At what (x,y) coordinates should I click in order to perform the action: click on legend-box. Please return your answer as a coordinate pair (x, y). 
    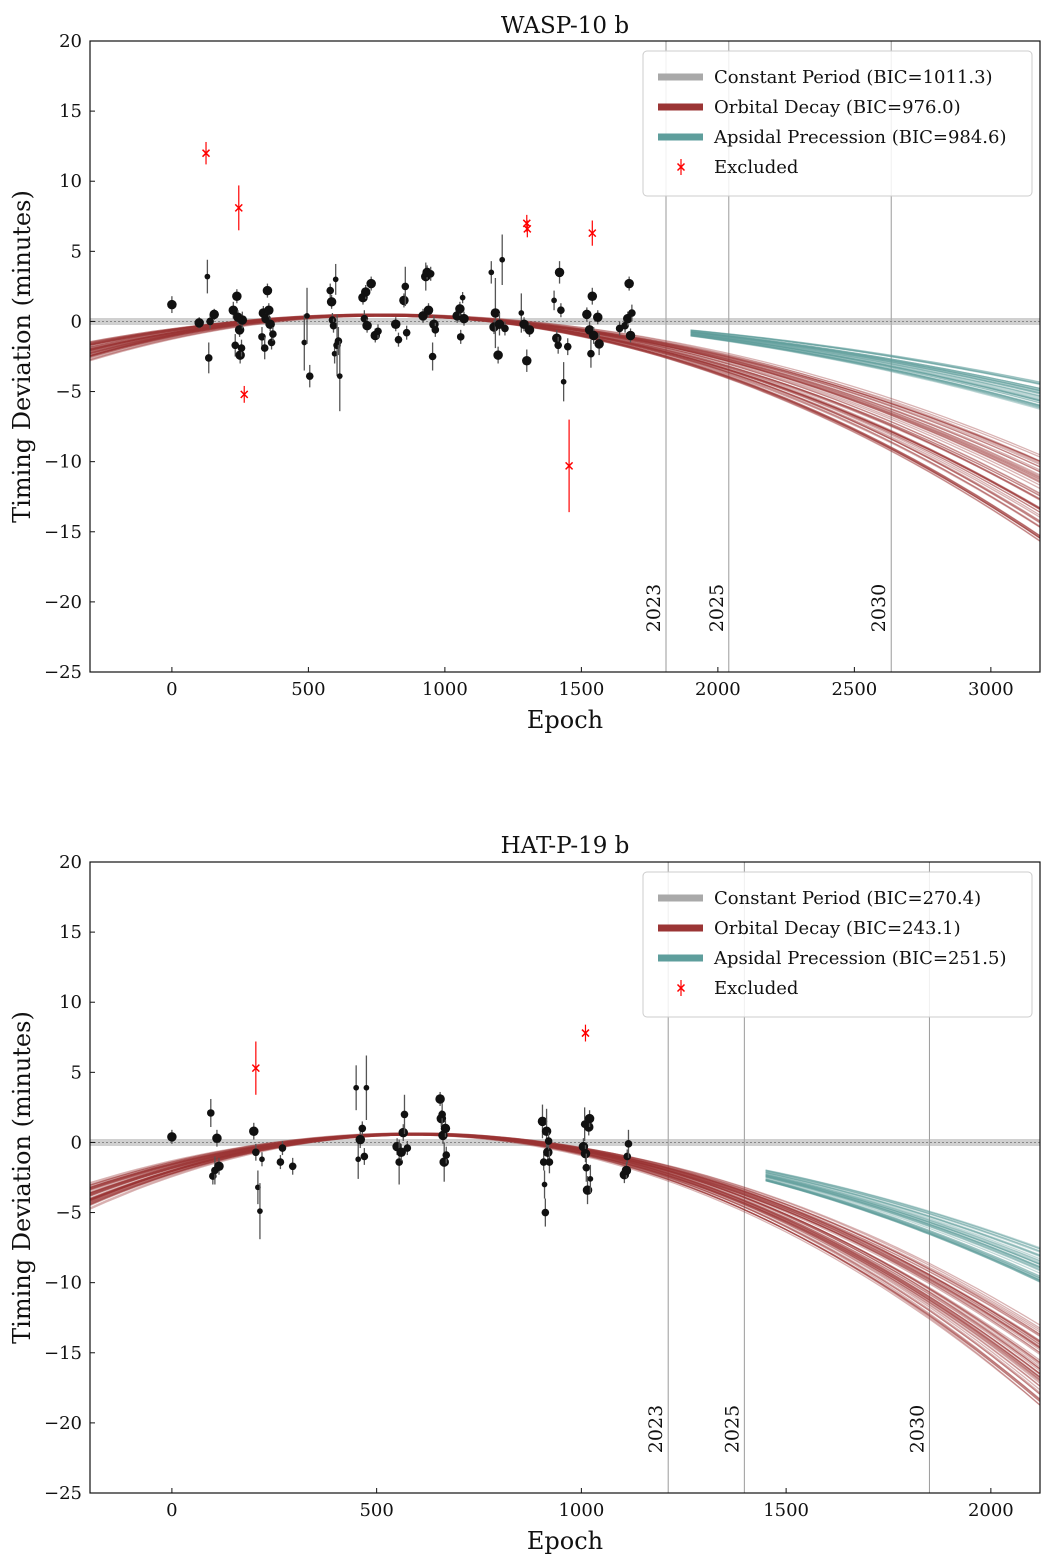
    Looking at the image, I should click on (837, 944).